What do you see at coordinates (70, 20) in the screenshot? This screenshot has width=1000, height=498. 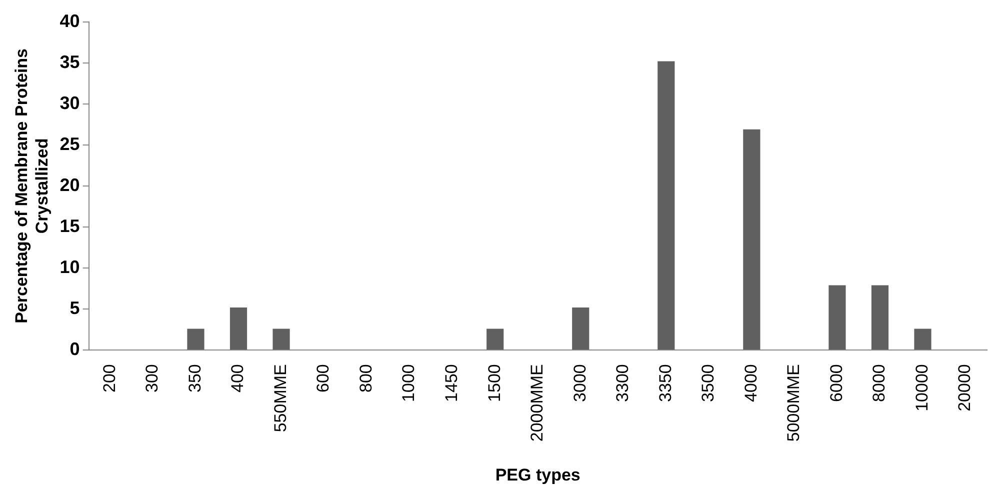 I see `y-tick-label: 40` at bounding box center [70, 20].